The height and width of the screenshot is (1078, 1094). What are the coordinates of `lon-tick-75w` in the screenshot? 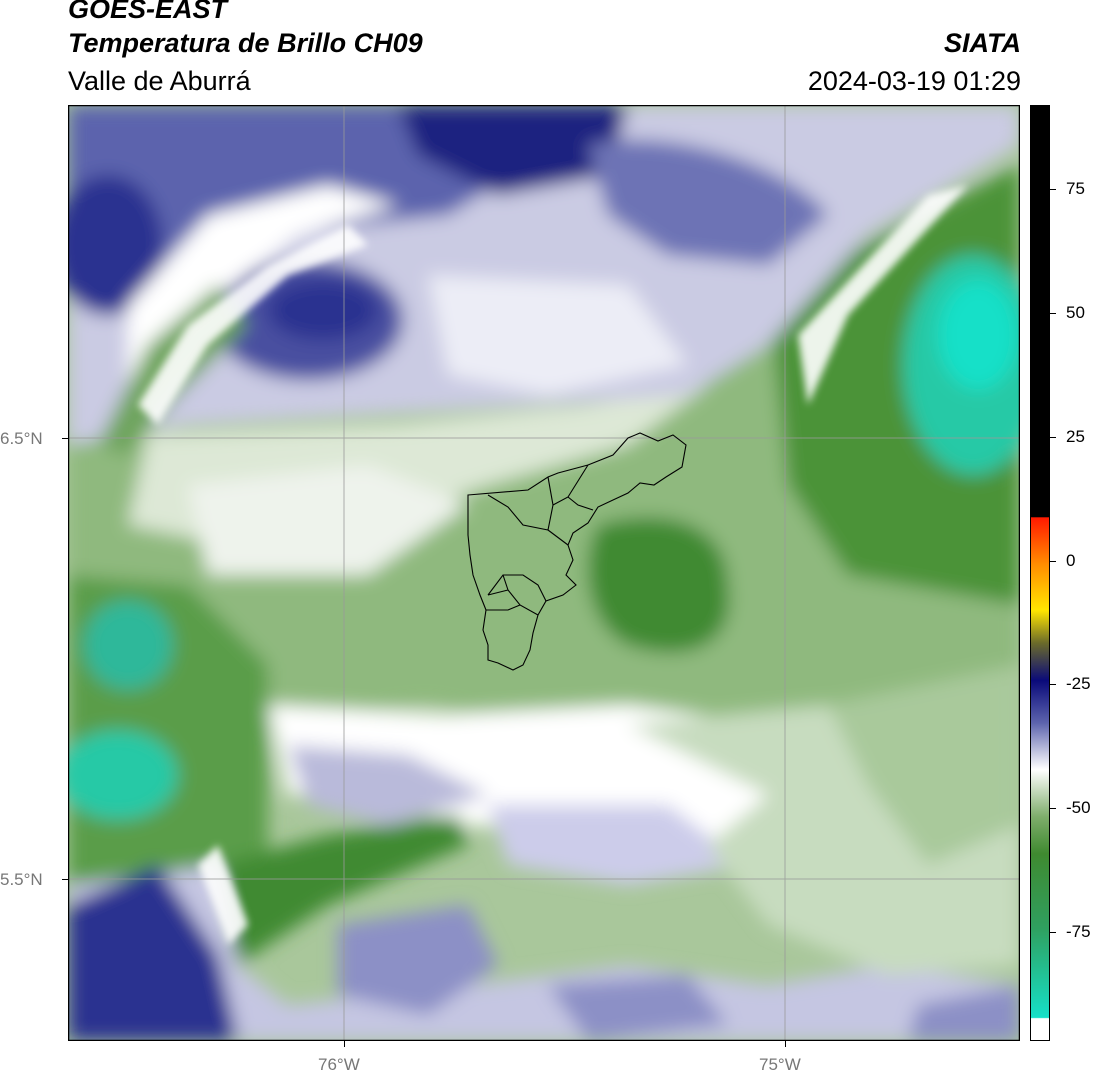 It's located at (785, 1044).